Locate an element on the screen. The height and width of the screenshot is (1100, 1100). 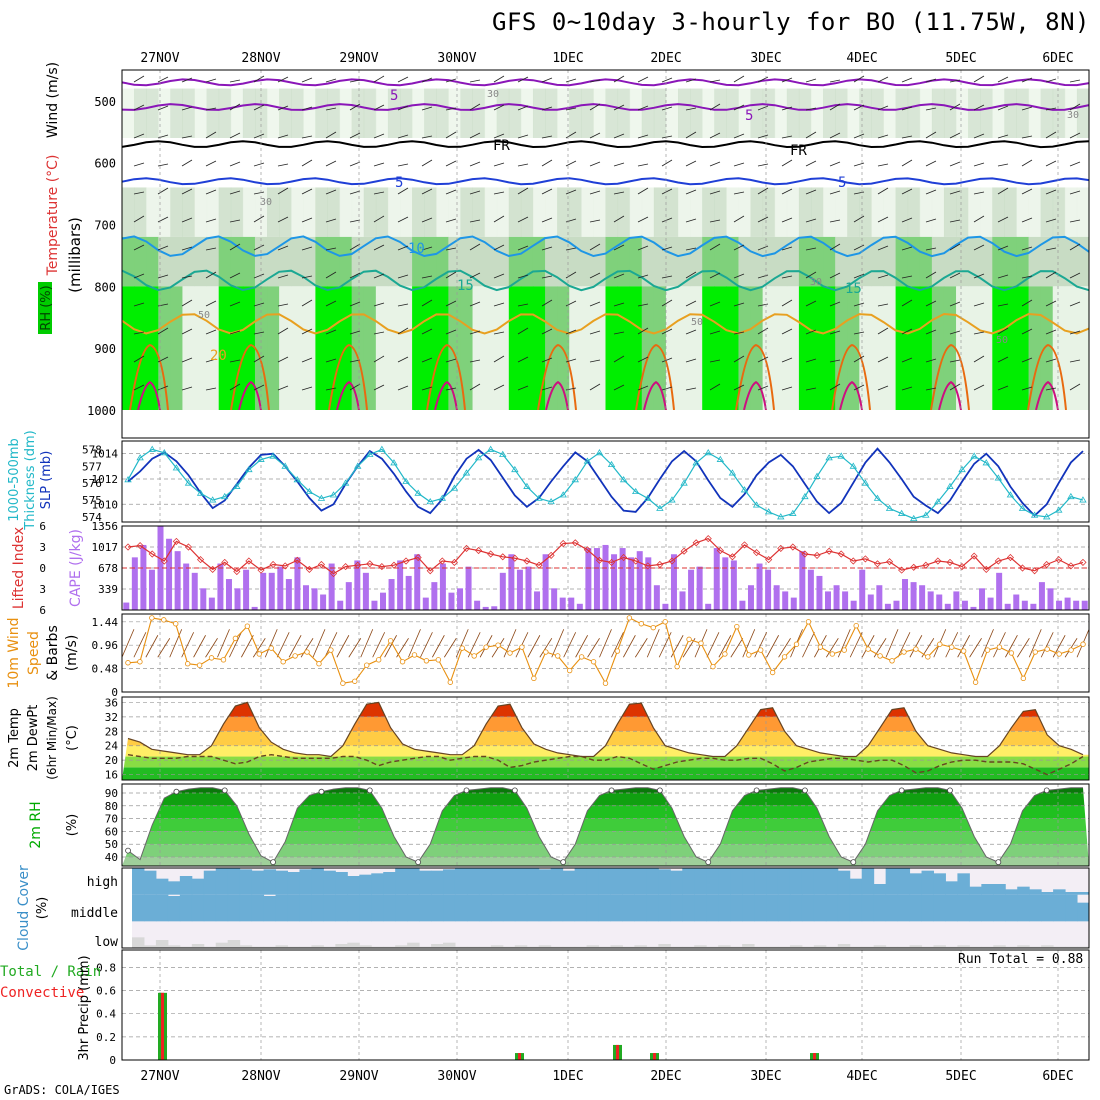
contour-label: 5 is located at coordinates (842, 183).